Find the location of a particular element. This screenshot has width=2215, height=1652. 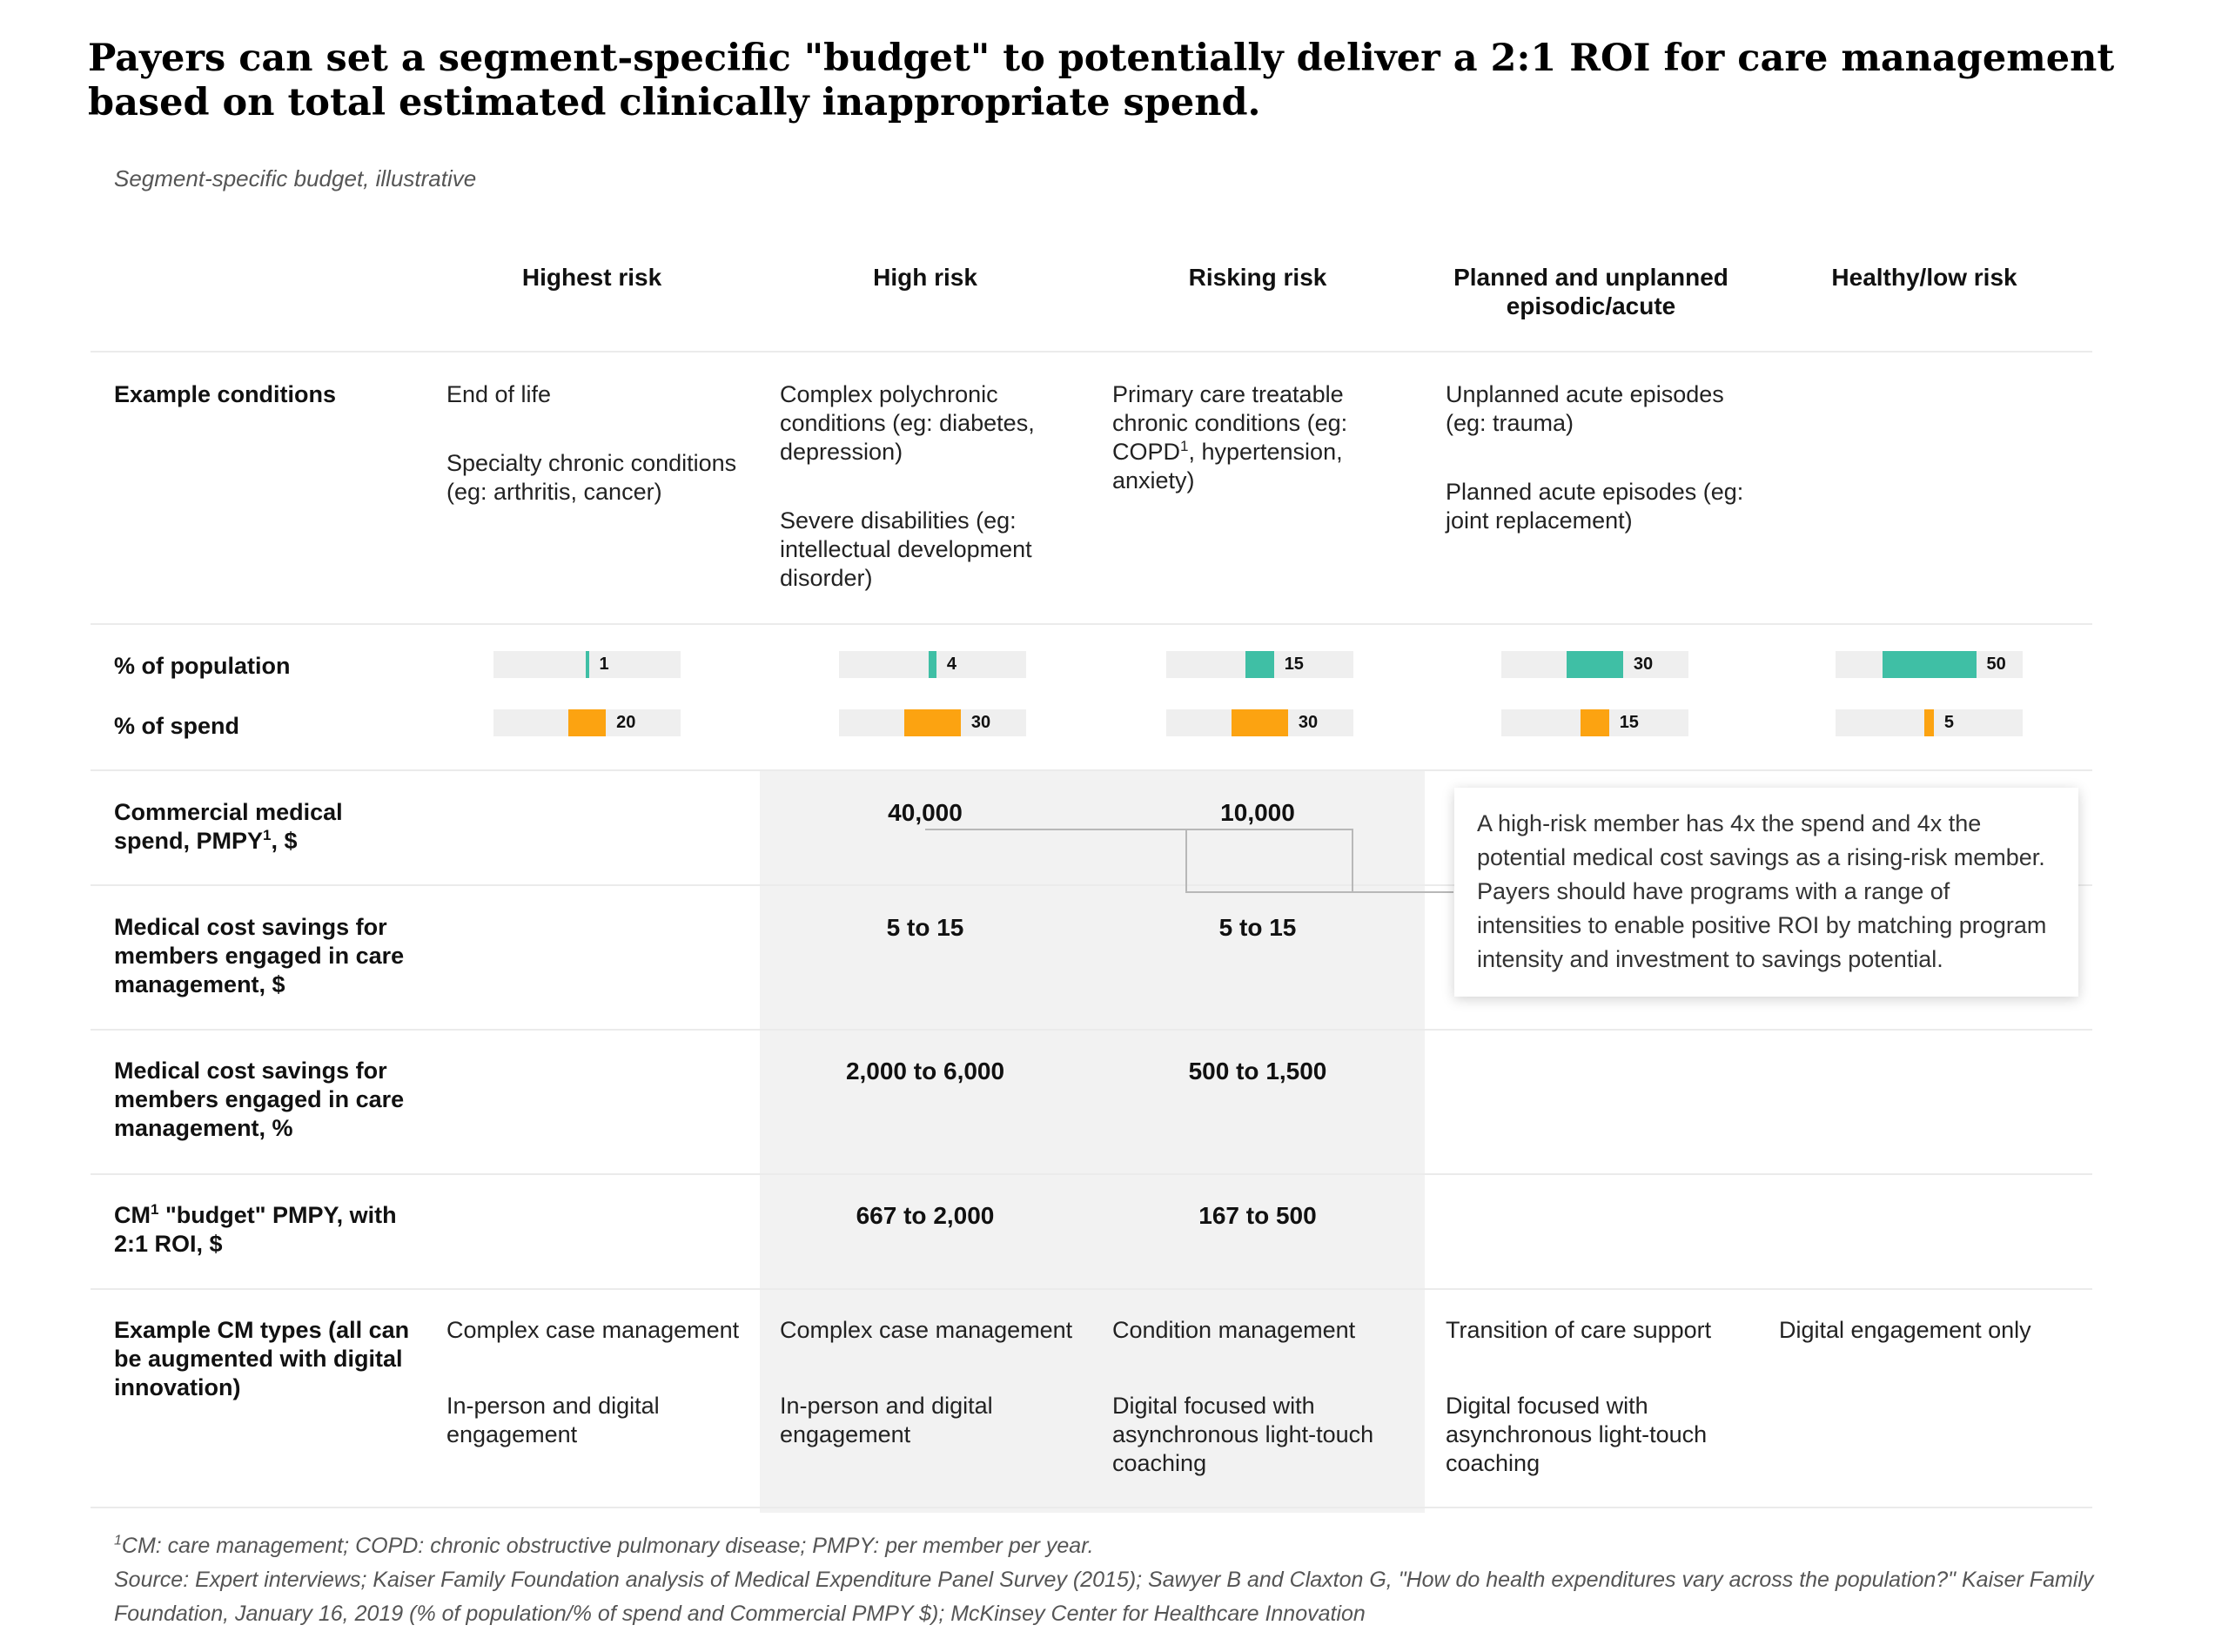

population-bar-episodic: 30 is located at coordinates (1595, 665).